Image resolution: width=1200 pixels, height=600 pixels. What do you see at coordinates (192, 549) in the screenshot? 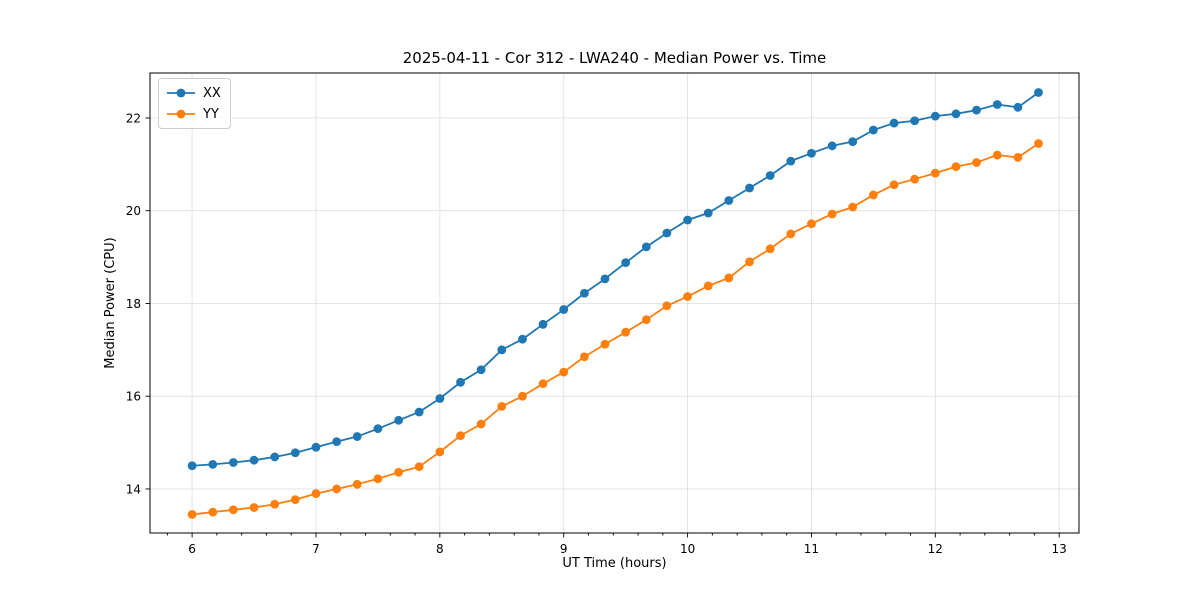
I see `x-tick-label: 6` at bounding box center [192, 549].